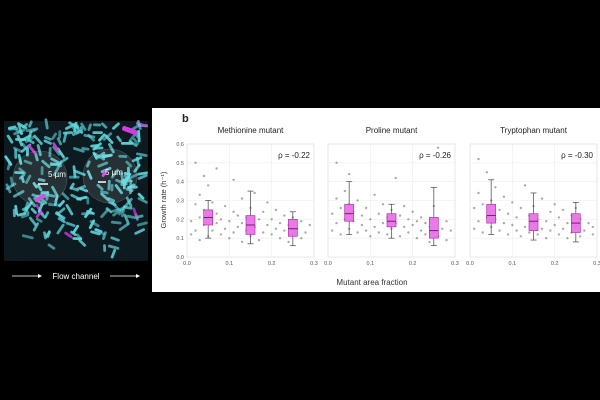  I want to click on y-tick-label: 0.2, so click(180, 220).